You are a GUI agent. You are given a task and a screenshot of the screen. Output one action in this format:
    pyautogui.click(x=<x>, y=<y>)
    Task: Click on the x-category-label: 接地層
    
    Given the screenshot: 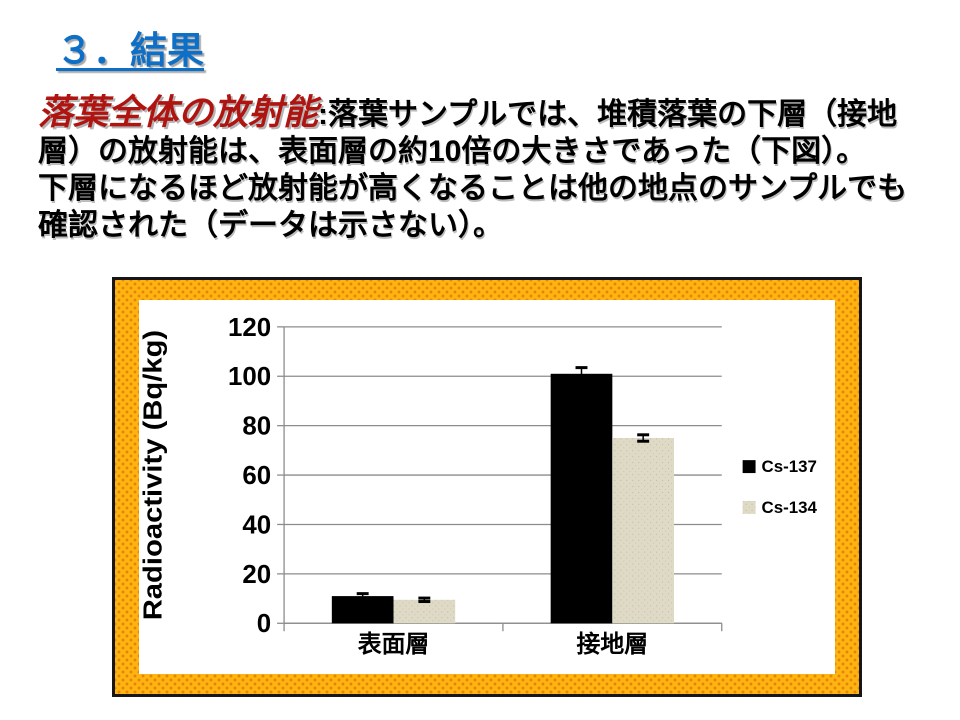 What is the action you would take?
    pyautogui.click(x=613, y=644)
    